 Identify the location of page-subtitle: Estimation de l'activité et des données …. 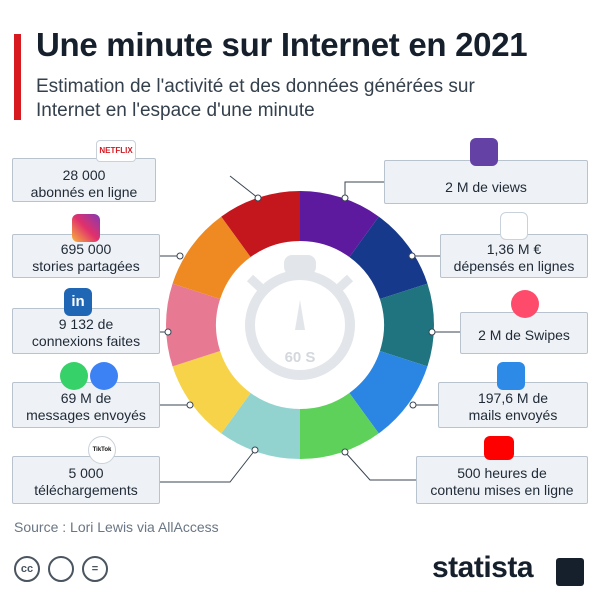
(255, 98).